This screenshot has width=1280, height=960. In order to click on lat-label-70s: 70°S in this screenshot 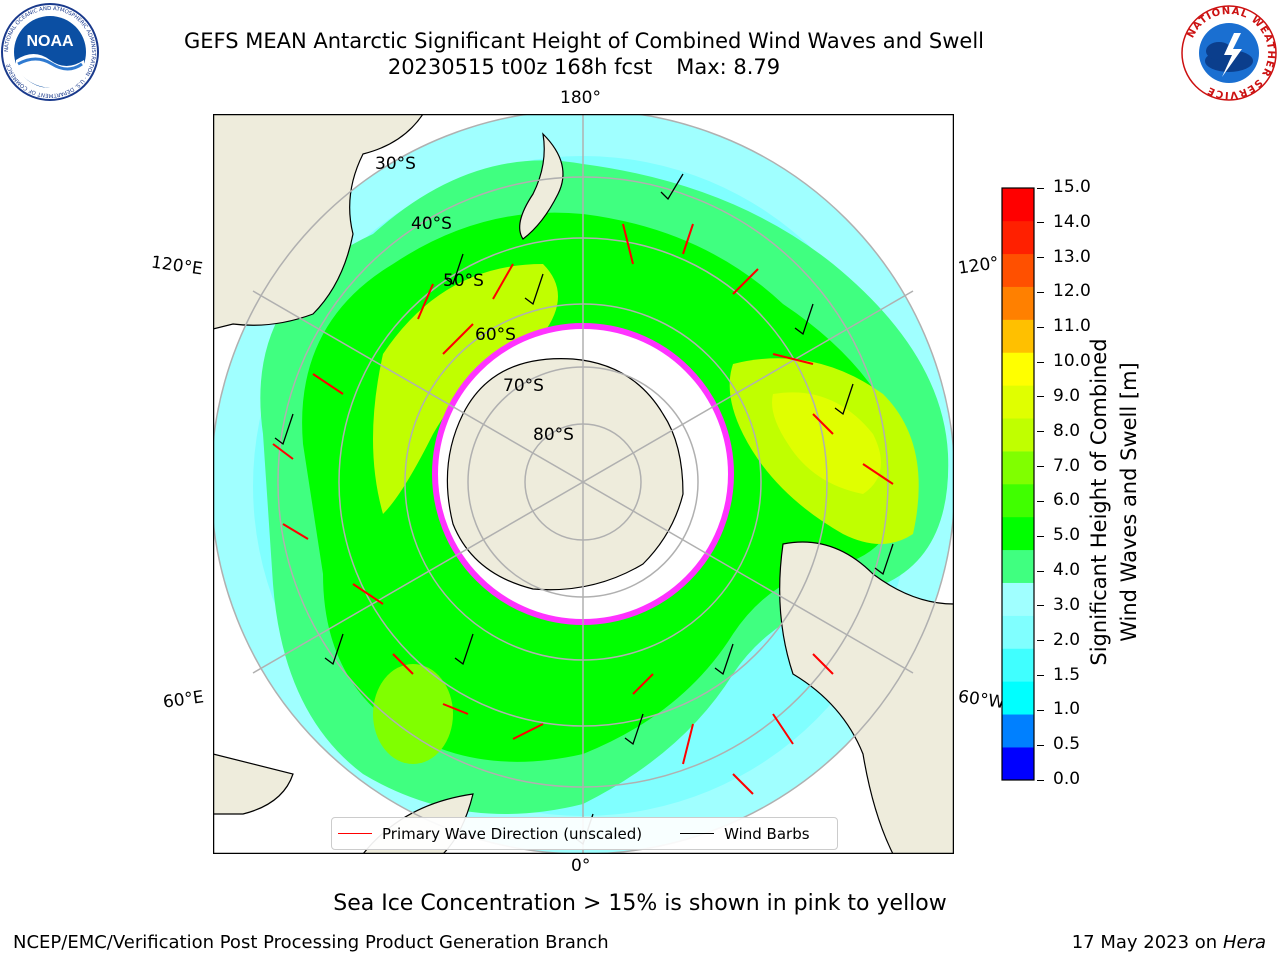, I will do `click(523, 386)`.